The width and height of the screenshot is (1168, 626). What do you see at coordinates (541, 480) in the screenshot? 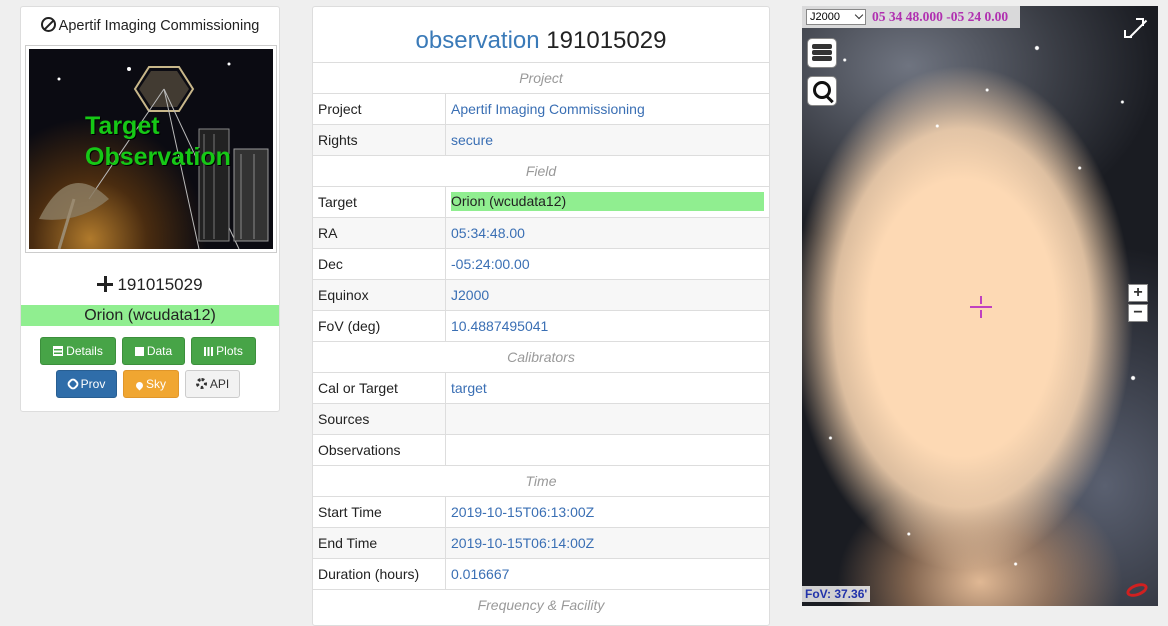
I see `section-header: Time` at bounding box center [541, 480].